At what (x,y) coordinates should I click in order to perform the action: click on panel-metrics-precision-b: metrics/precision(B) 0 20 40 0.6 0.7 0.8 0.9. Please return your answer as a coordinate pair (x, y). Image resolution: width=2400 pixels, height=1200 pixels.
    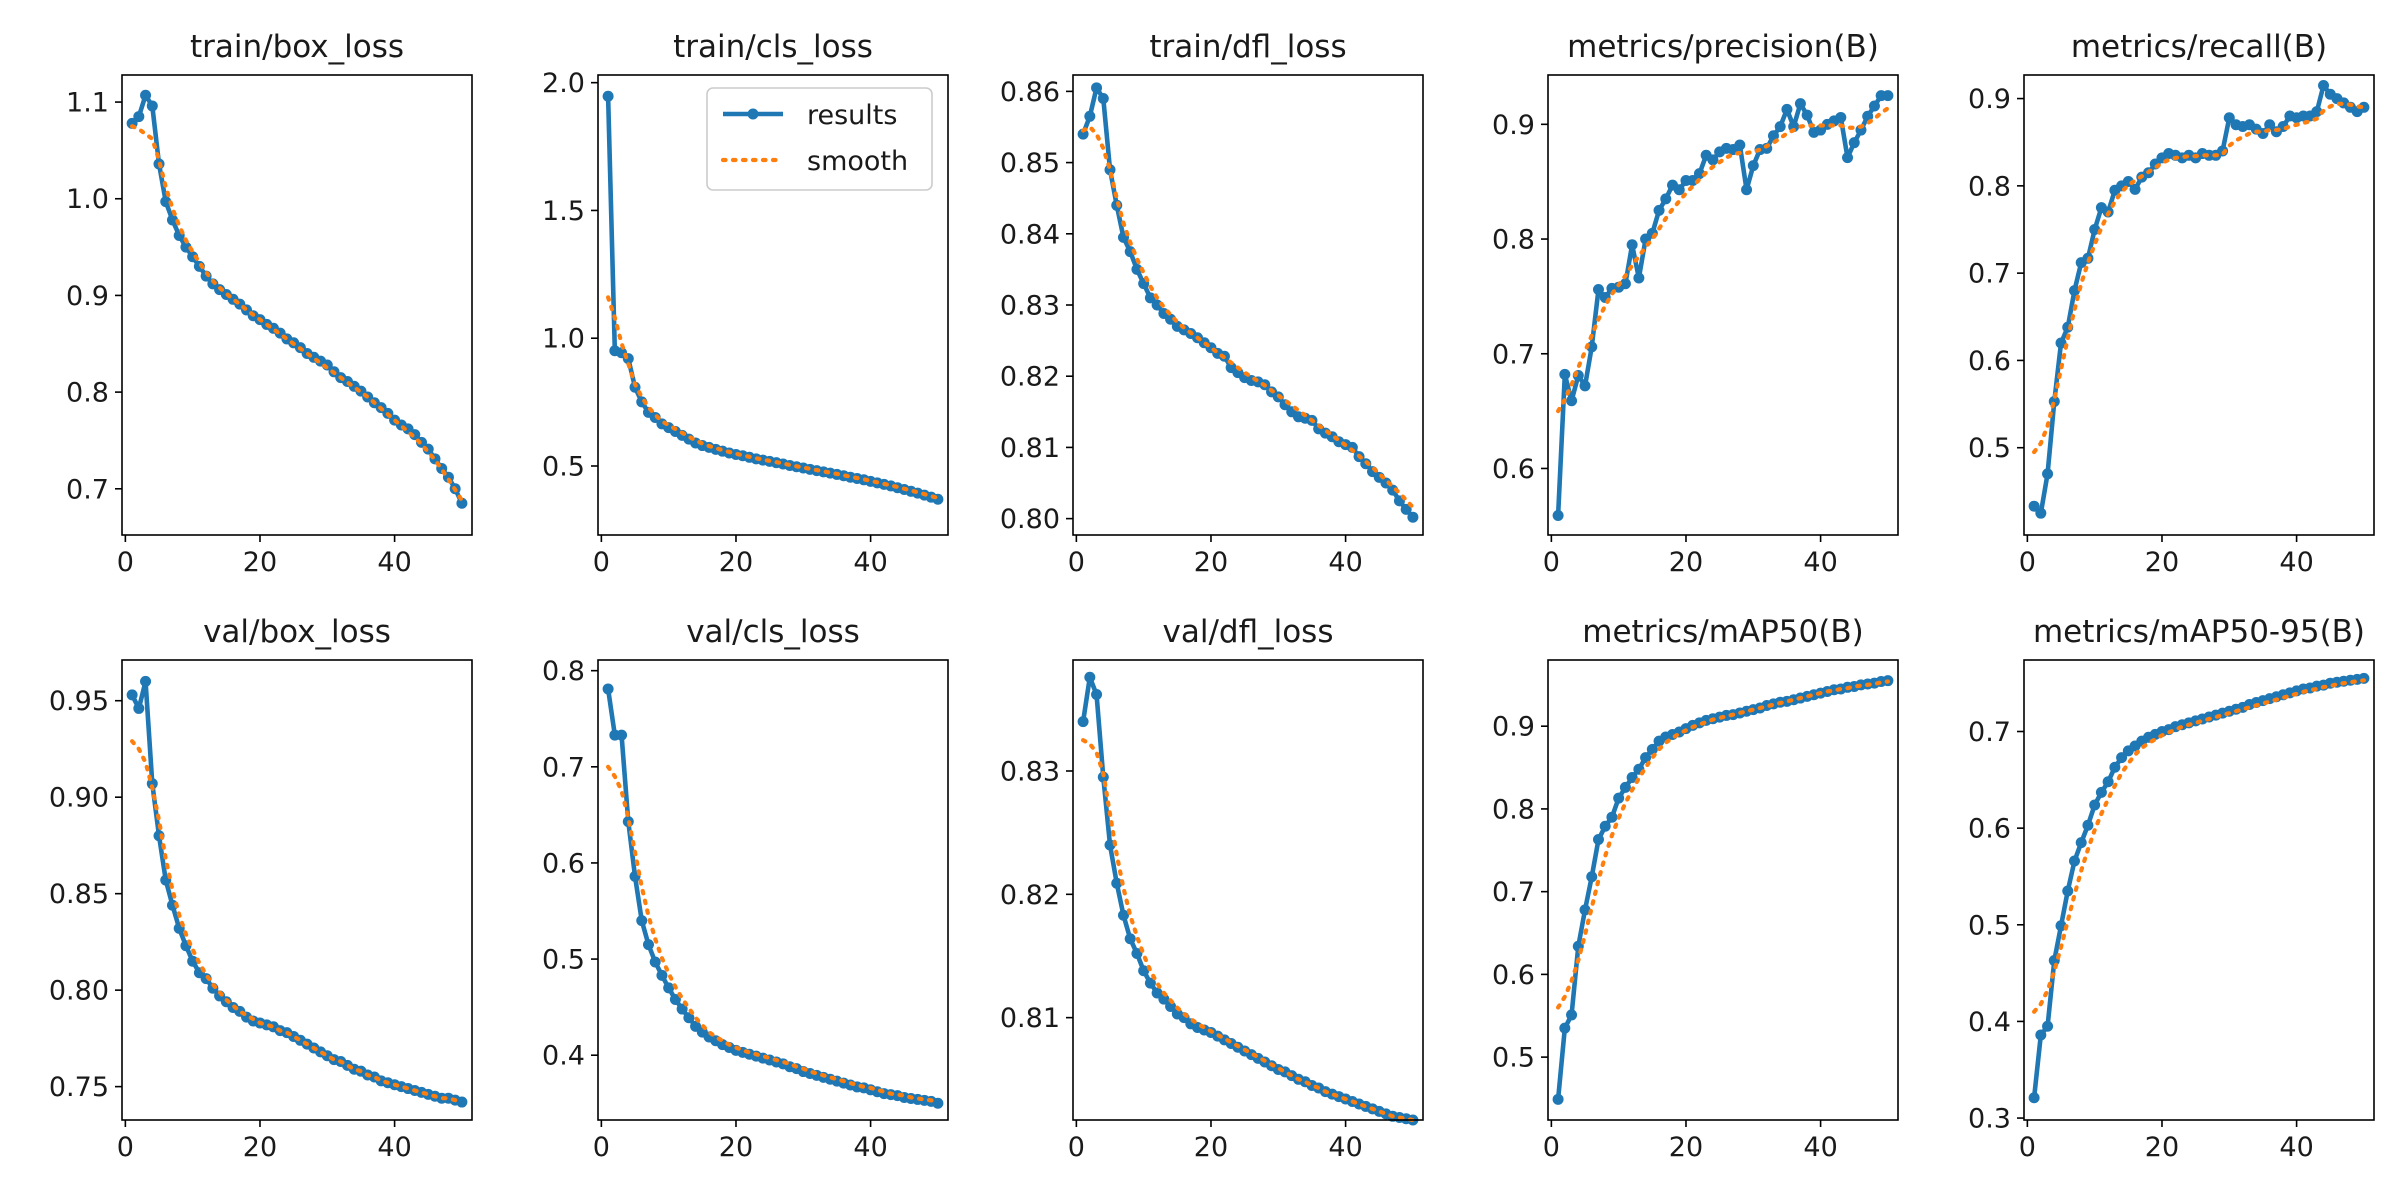
    Looking at the image, I should click on (1695, 303).